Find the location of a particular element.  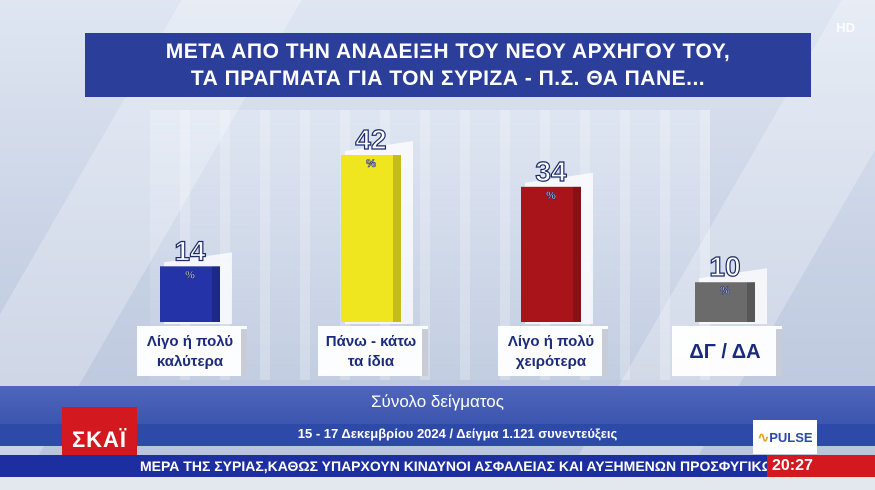

category-label: ΔΓ / ΔΑ is located at coordinates (724, 352).